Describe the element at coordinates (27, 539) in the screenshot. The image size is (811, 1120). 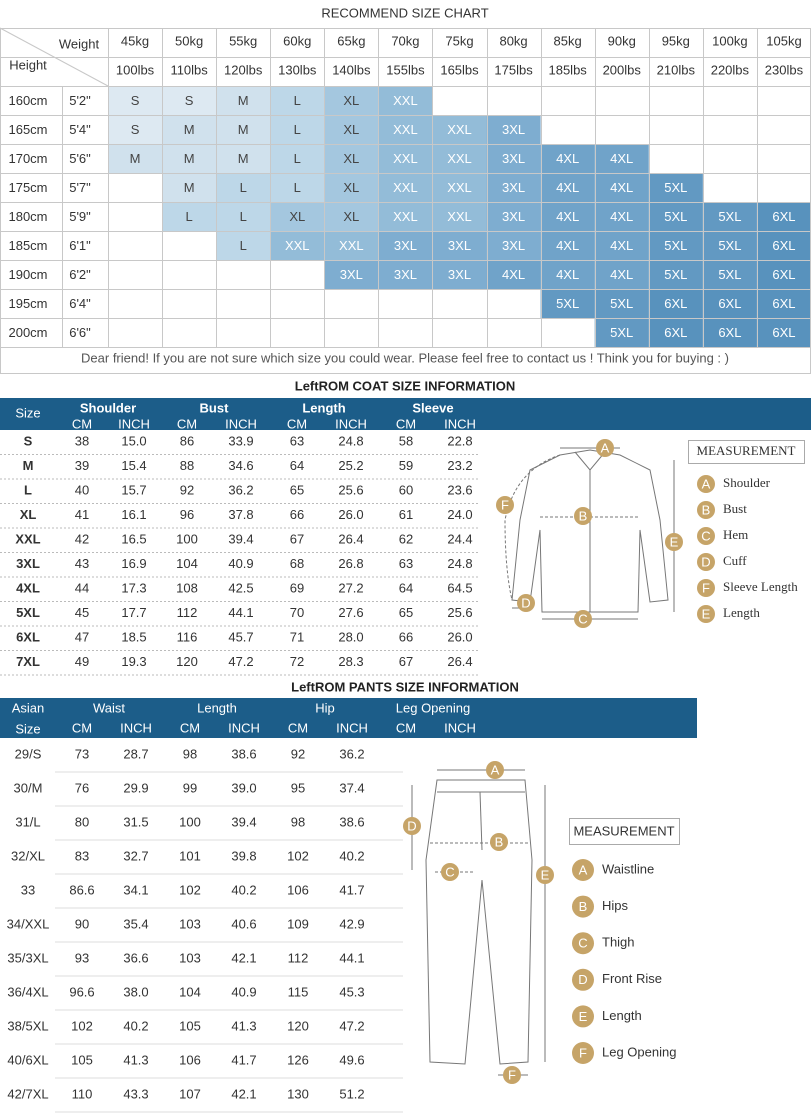
I see `size-name: XXL` at that location.